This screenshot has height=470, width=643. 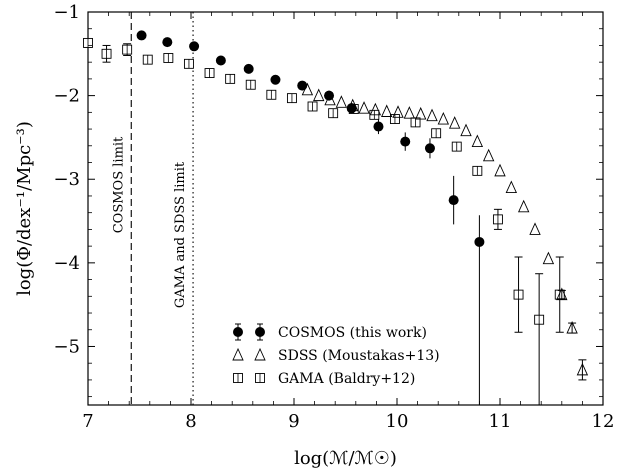 I want to click on legend-item: SDSS (Moustakas+13), so click(x=336, y=355).